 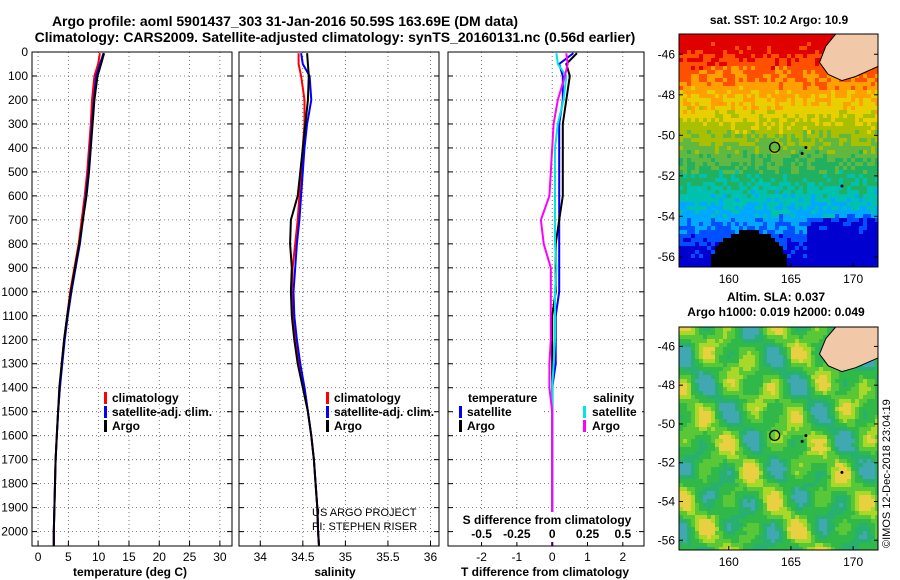 What do you see at coordinates (327, 412) in the screenshot?
I see `legend-swatch-satellite` at bounding box center [327, 412].